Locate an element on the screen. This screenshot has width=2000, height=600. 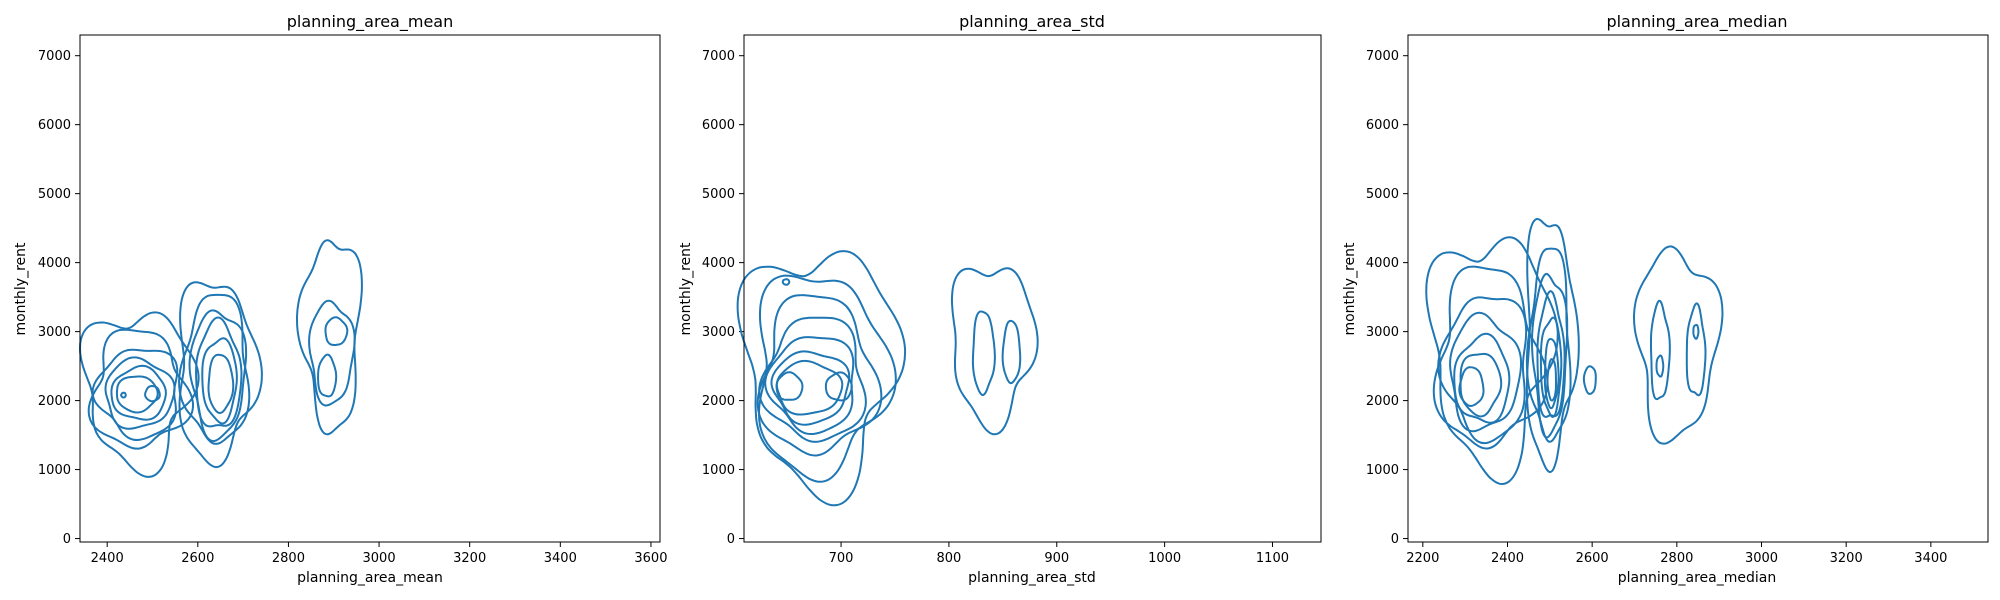
chart-title: planning_area_mean is located at coordinates (370, 22).